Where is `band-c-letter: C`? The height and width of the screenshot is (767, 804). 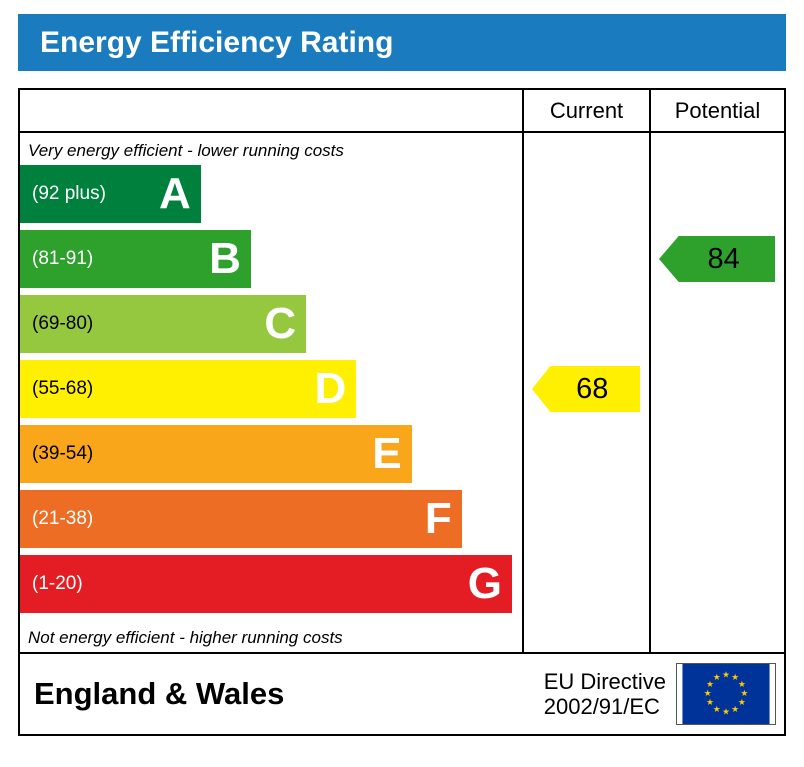 band-c-letter: C is located at coordinates (280, 323).